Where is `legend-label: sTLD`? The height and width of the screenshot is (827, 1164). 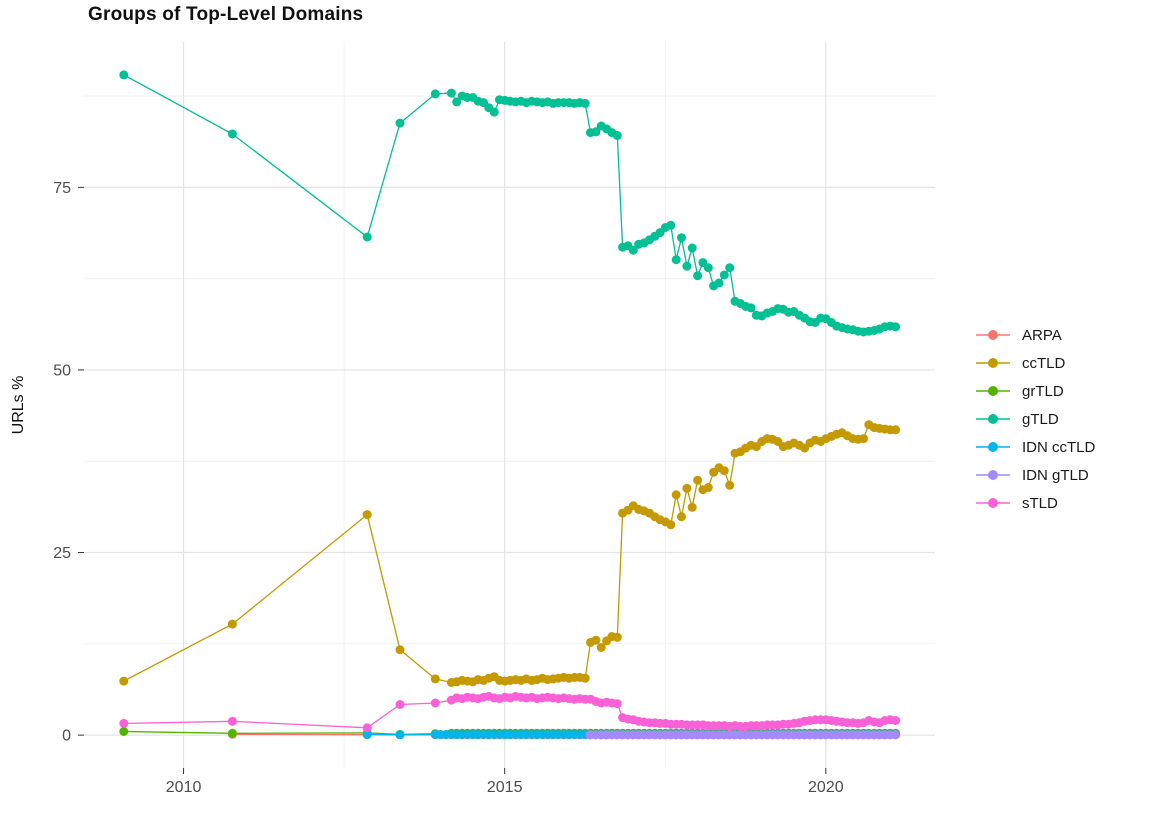
legend-label: sTLD is located at coordinates (1040, 503).